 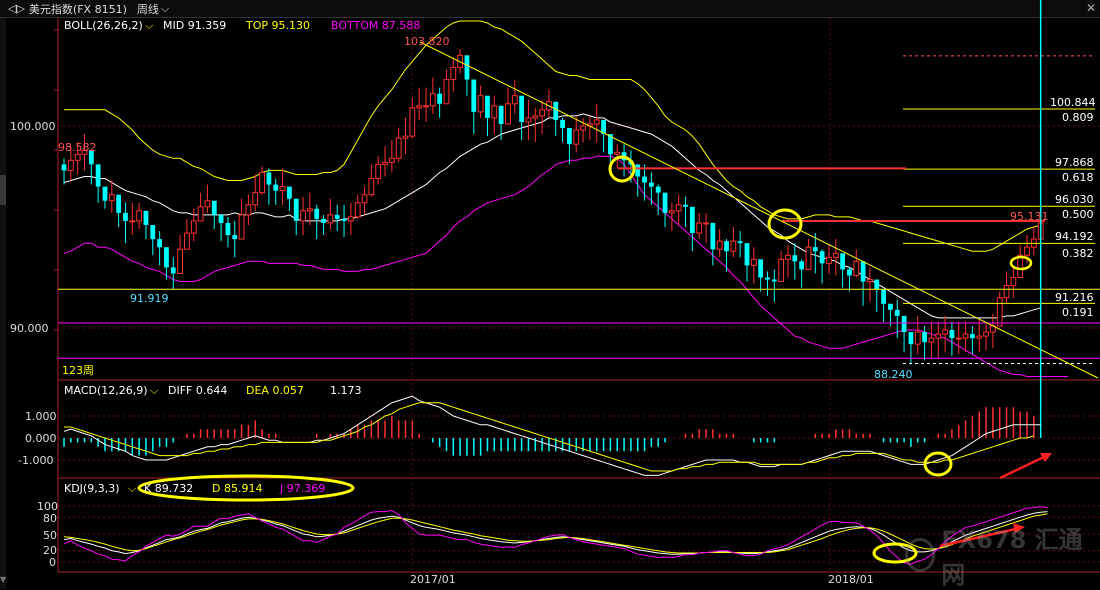 I want to click on watermark: FX678 汇通网, so click(x=995, y=557).